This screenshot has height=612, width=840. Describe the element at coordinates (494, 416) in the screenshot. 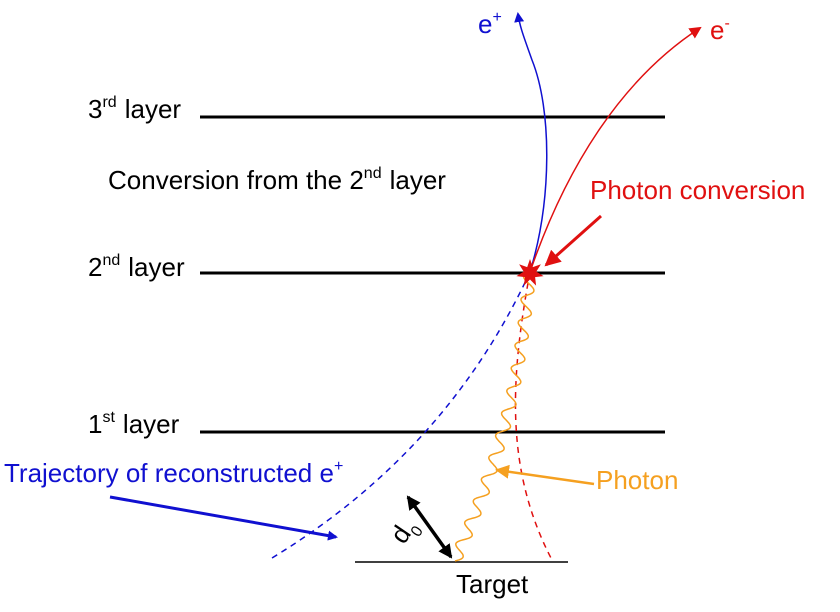

I see `photon-track` at that location.